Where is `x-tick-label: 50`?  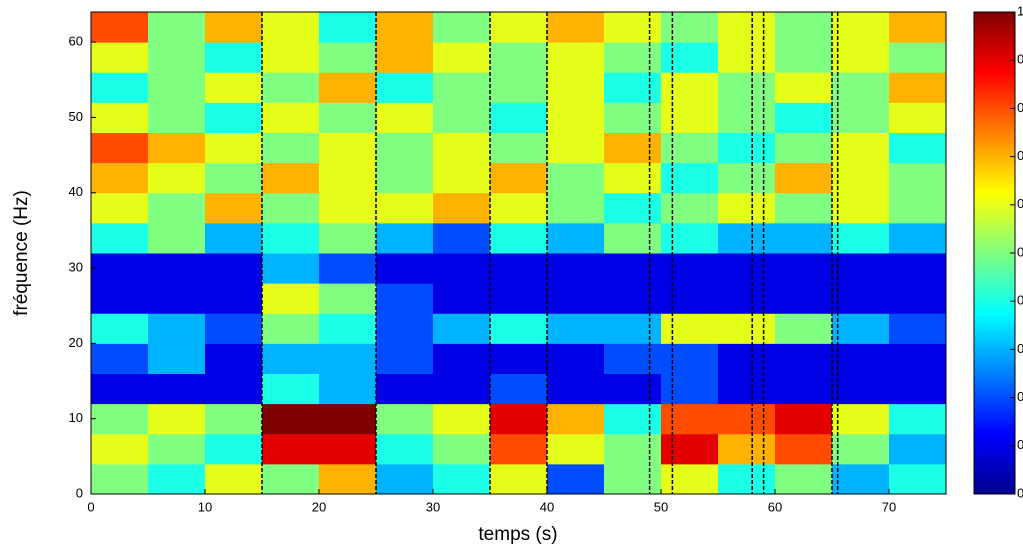 x-tick-label: 50 is located at coordinates (661, 506).